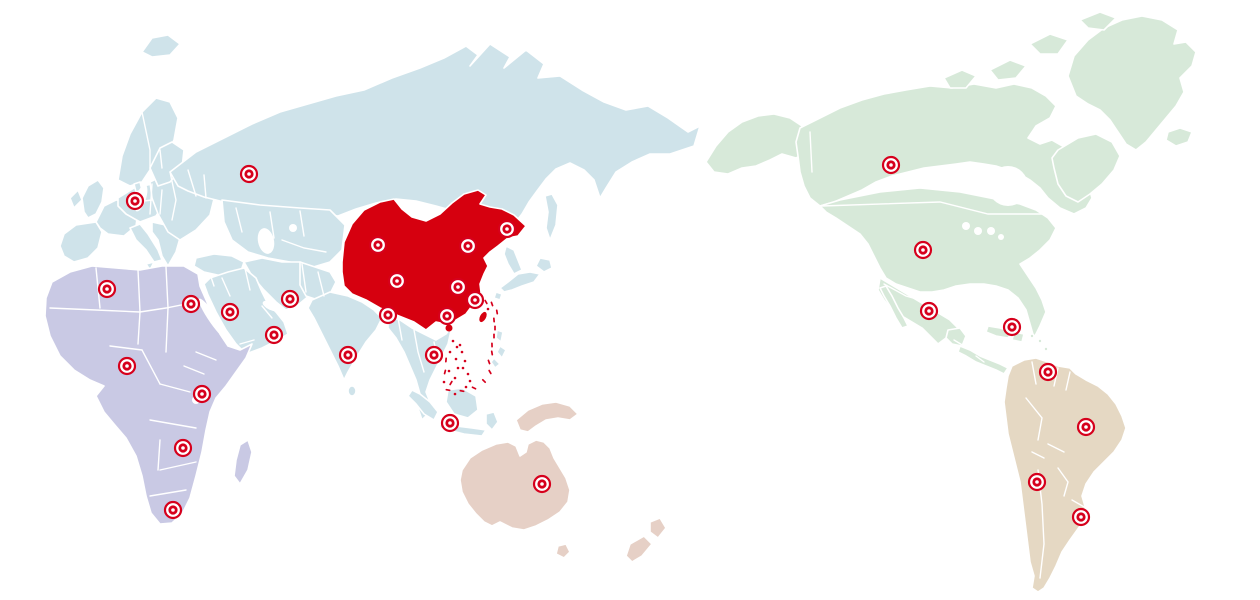  I want to click on location-marker-egypt, so click(191, 304).